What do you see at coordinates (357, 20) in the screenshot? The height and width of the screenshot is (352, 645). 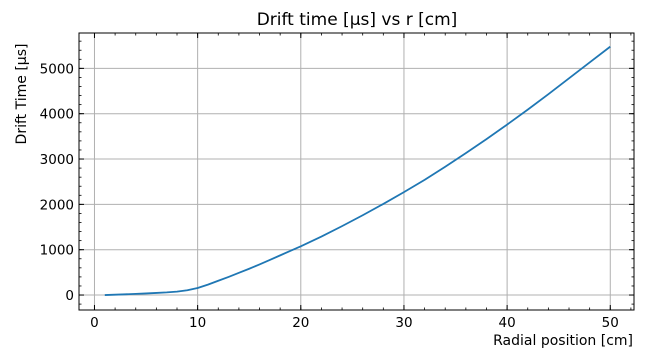 I see `chart-title: Drift time [μs] vs r [cm]` at bounding box center [357, 20].